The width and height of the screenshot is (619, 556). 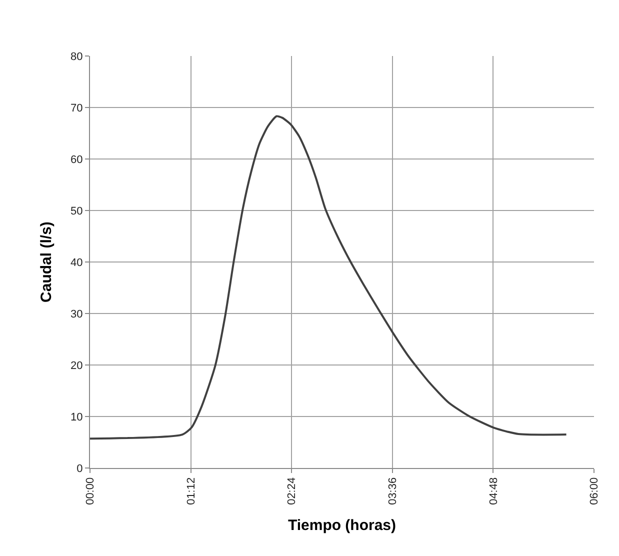 I want to click on x-axis-title: Tiempo (horas), so click(x=342, y=525).